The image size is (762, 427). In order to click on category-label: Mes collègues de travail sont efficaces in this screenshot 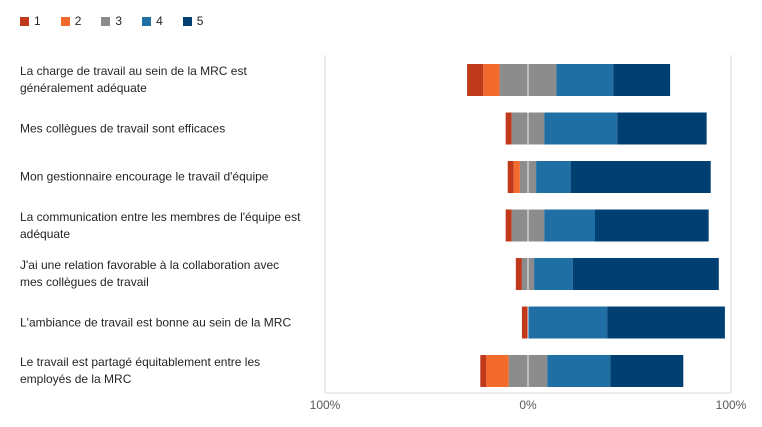, I will do `click(123, 128)`.